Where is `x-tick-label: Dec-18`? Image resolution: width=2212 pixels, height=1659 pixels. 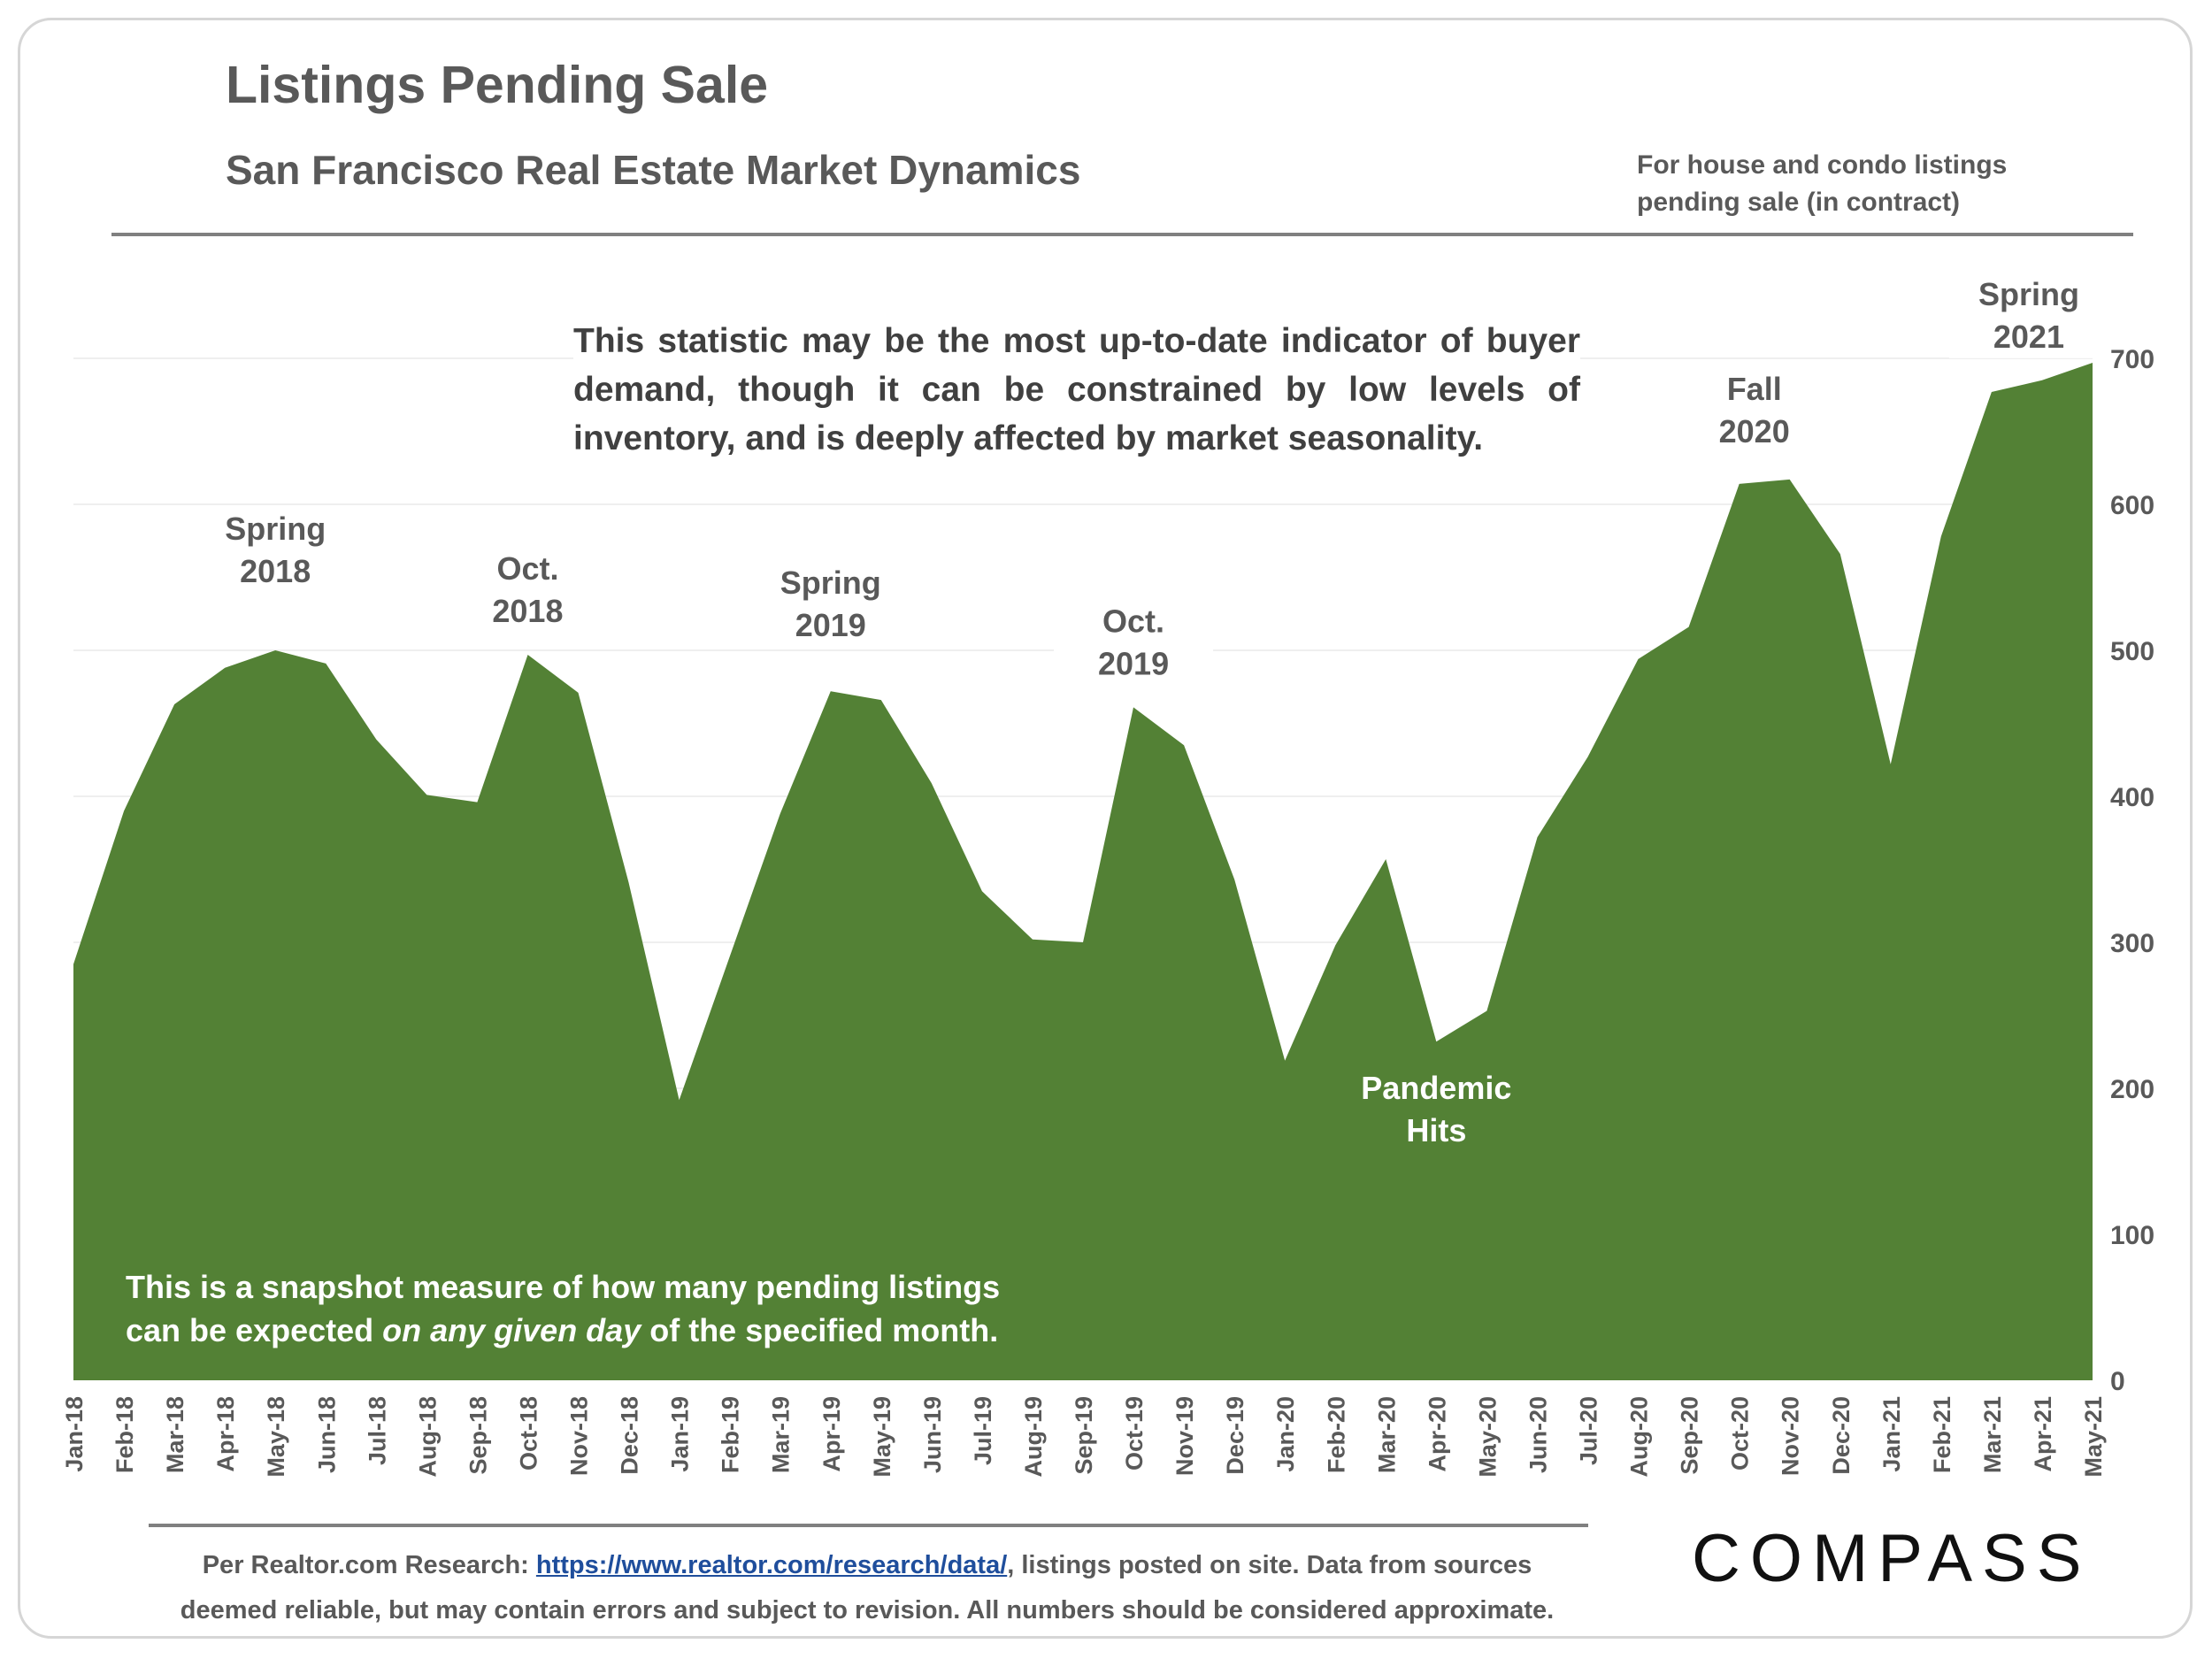
x-tick-label: Dec-18 is located at coordinates (630, 1436).